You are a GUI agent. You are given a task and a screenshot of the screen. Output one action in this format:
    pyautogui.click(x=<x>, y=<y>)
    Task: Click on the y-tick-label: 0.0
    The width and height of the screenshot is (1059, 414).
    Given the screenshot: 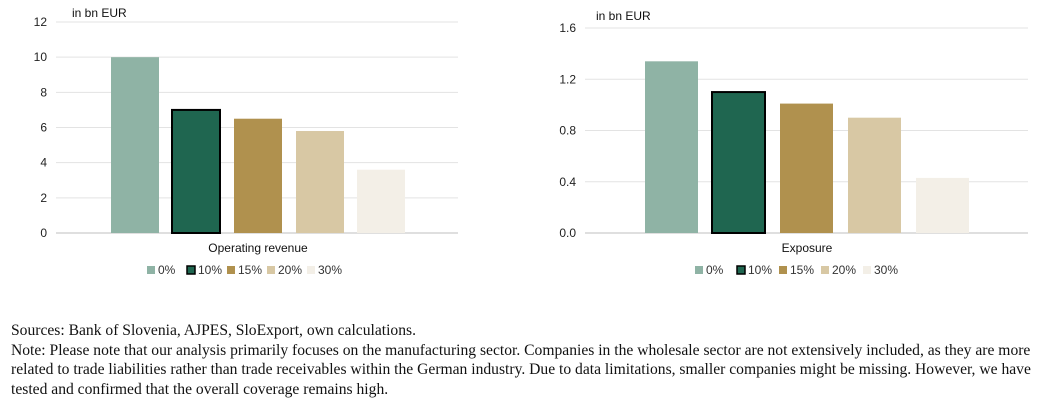 What is the action you would take?
    pyautogui.click(x=567, y=233)
    